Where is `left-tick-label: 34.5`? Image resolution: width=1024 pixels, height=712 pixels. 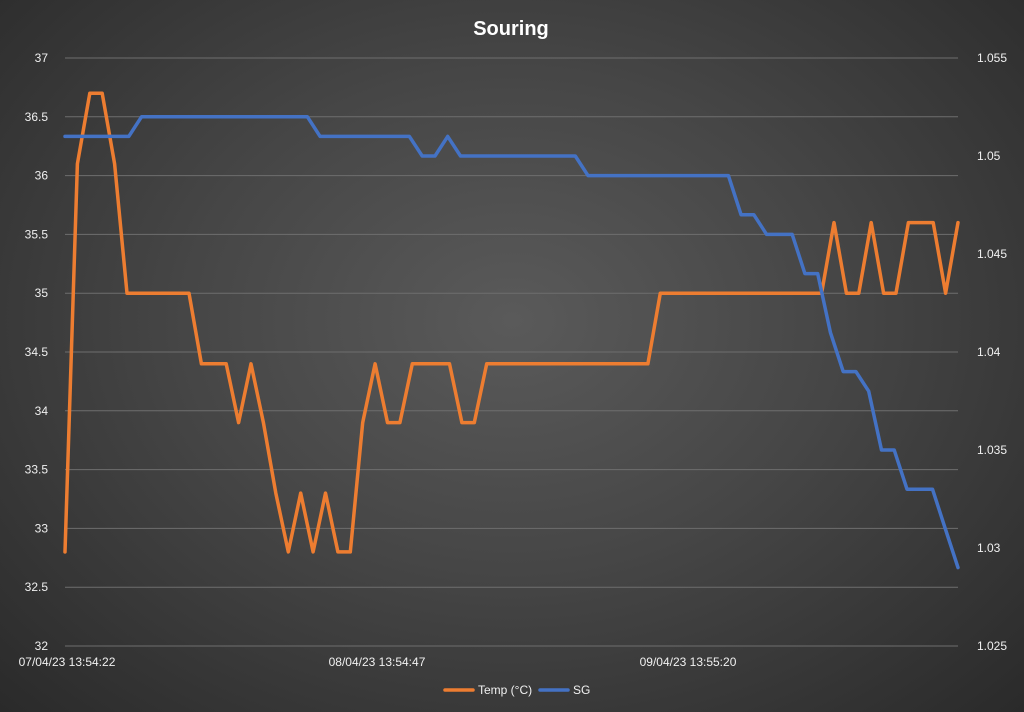
left-tick-label: 34.5 is located at coordinates (37, 352).